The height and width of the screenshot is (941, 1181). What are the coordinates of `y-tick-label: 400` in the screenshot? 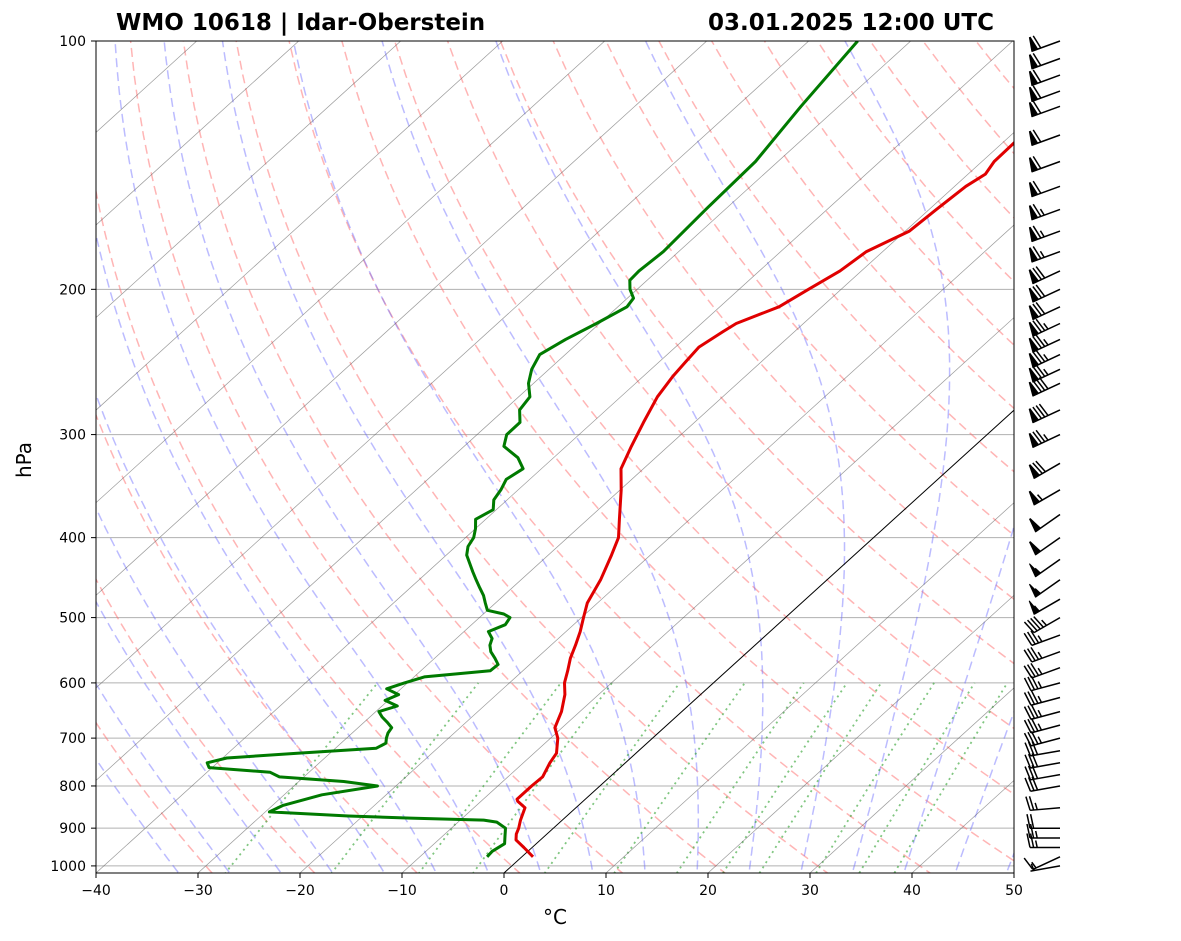 It's located at (72, 539).